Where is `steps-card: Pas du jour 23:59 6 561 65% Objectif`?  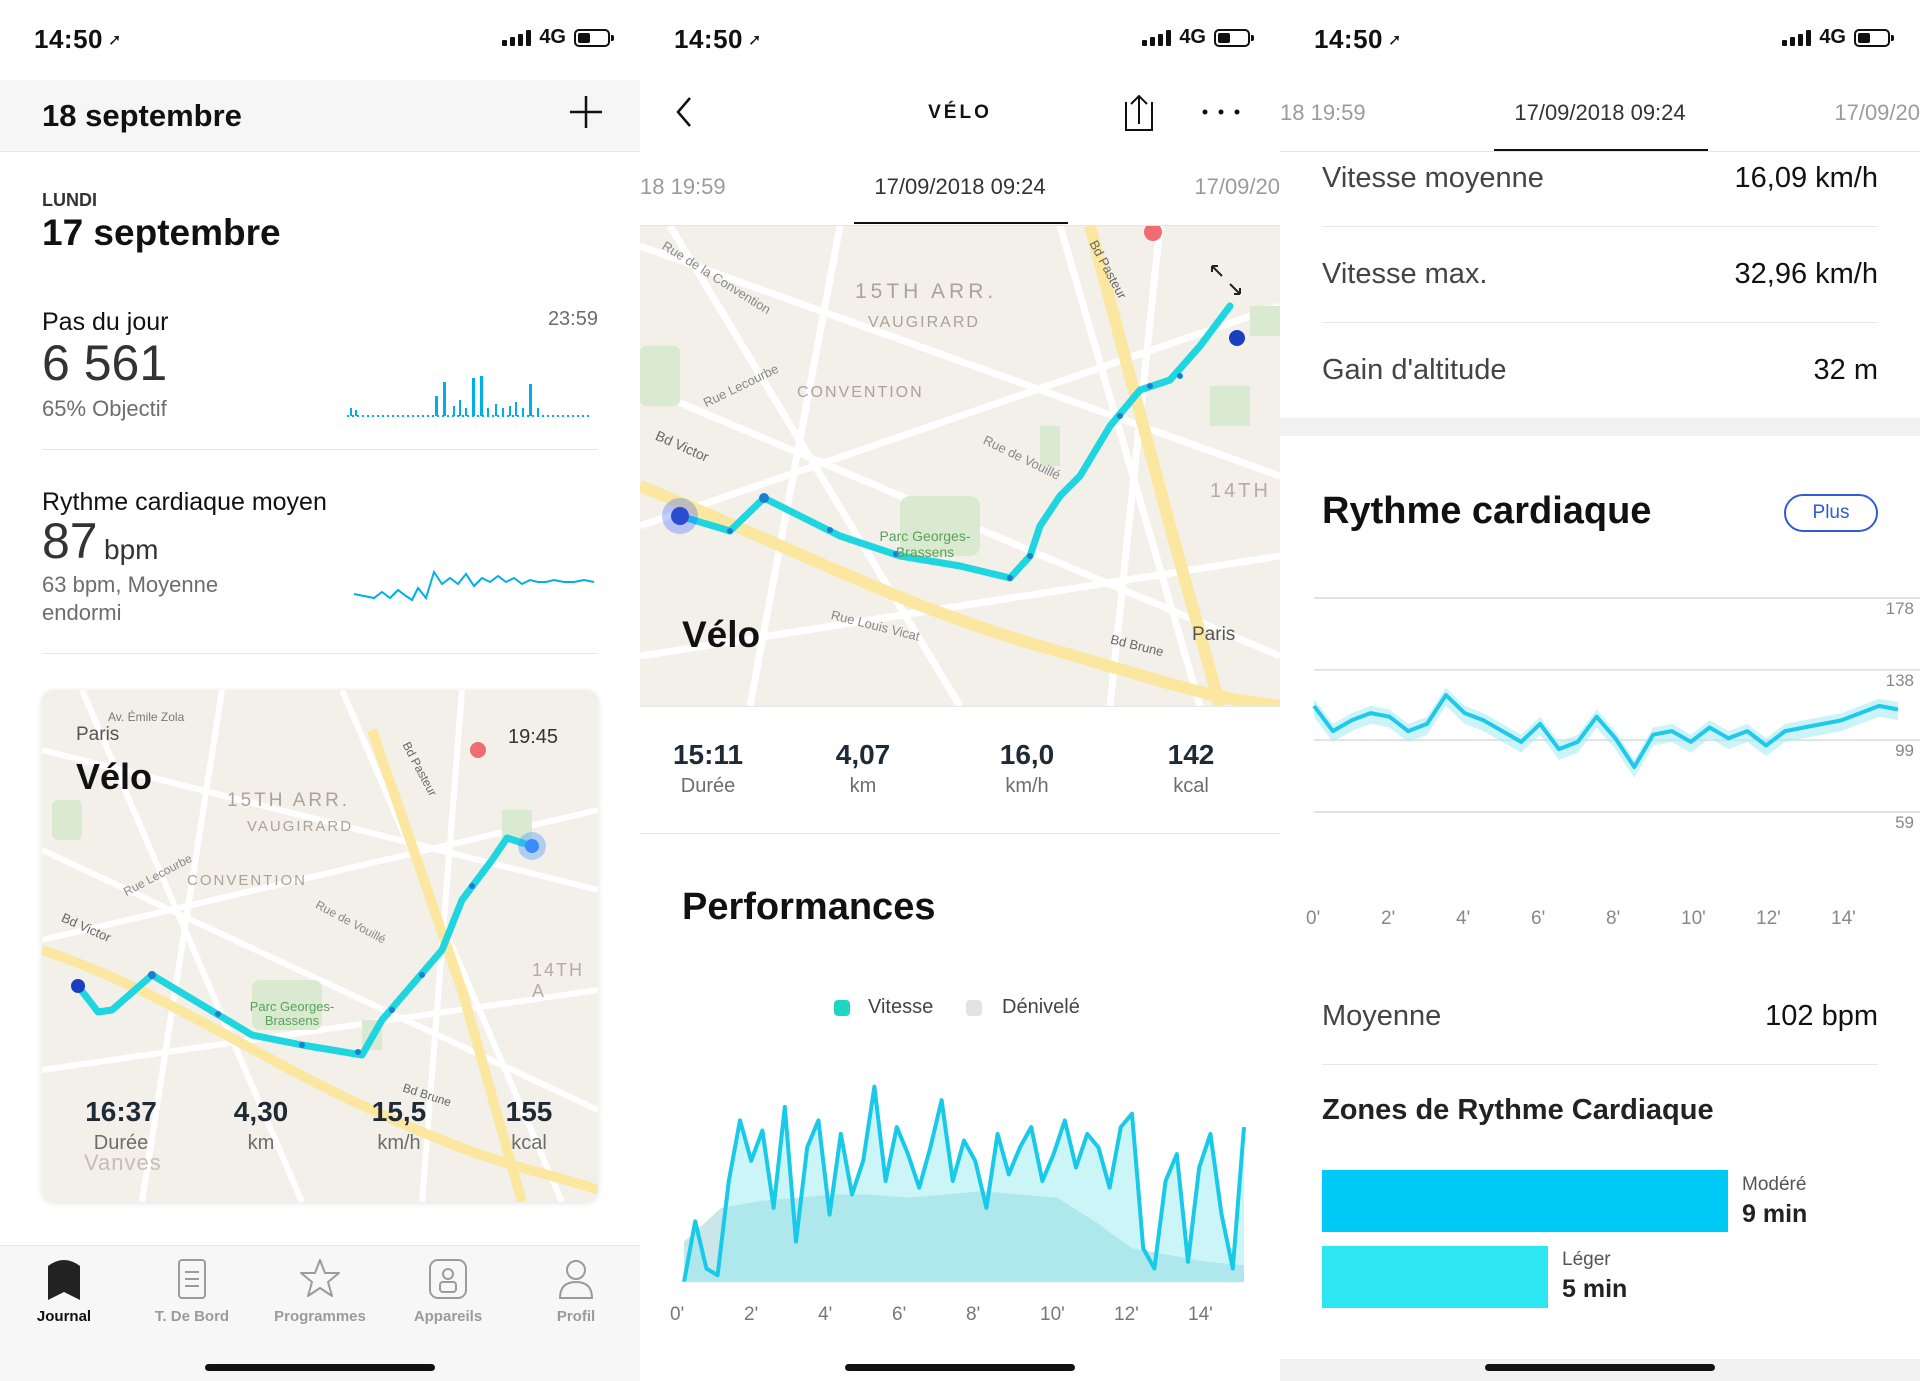
steps-card: Pas du jour 23:59 6 561 65% Objectif is located at coordinates (320, 365).